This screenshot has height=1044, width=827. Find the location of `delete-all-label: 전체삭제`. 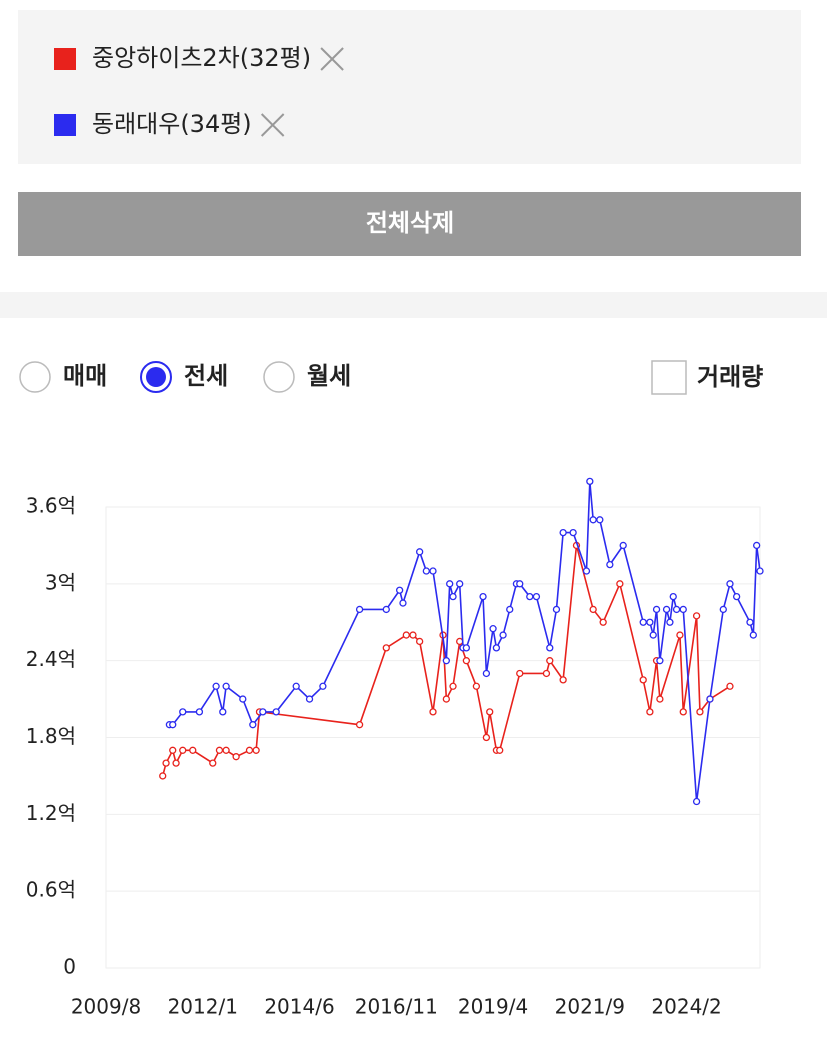

delete-all-label: 전체삭제 is located at coordinates (410, 223).